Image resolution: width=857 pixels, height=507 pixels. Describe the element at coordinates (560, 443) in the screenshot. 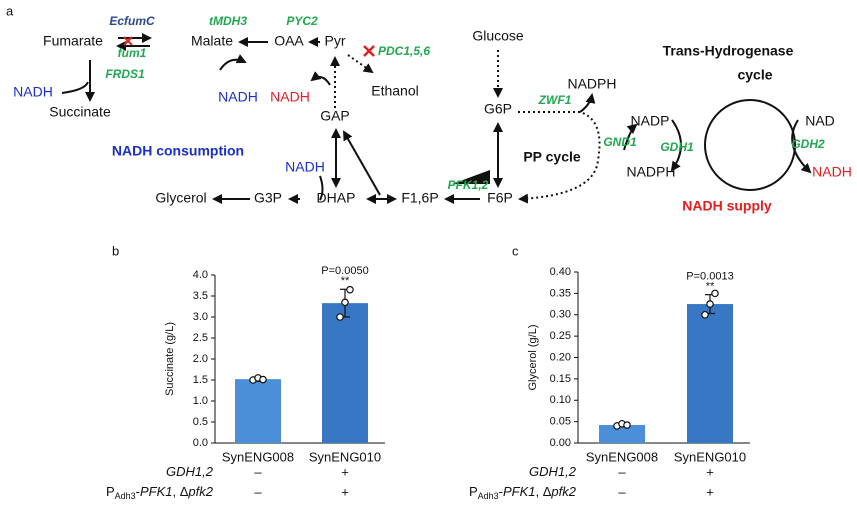

I see `y-tick-label: 0.00` at that location.